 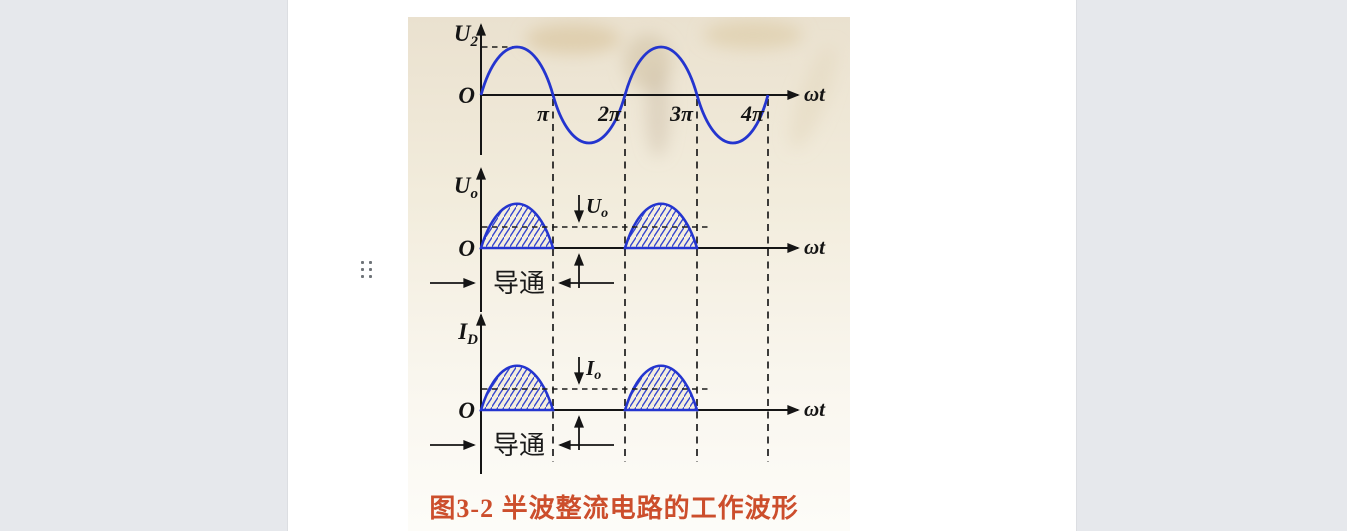 What do you see at coordinates (597, 207) in the screenshot?
I see `average-value-label: Uo` at bounding box center [597, 207].